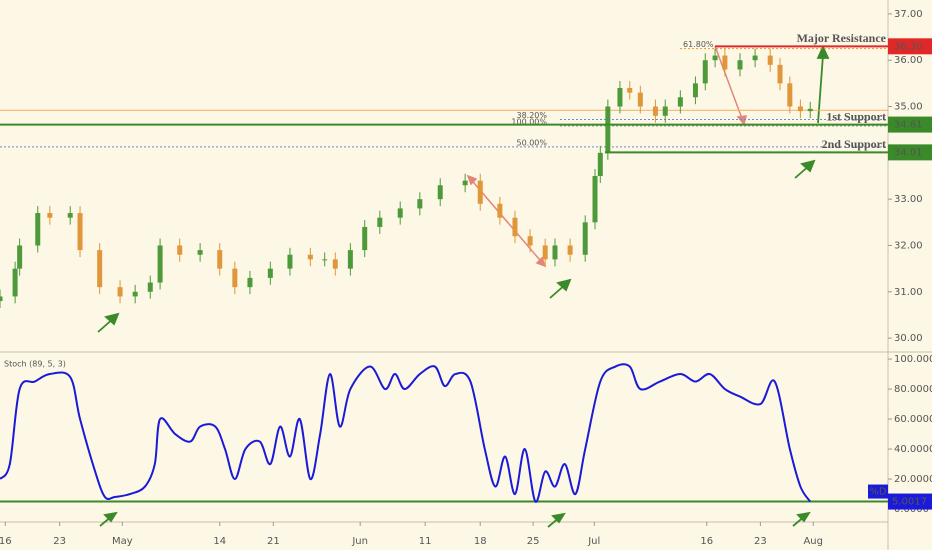 This screenshot has width=932, height=550. Describe the element at coordinates (913, 389) in the screenshot. I see `y-tick-label: 80.0000` at that location.